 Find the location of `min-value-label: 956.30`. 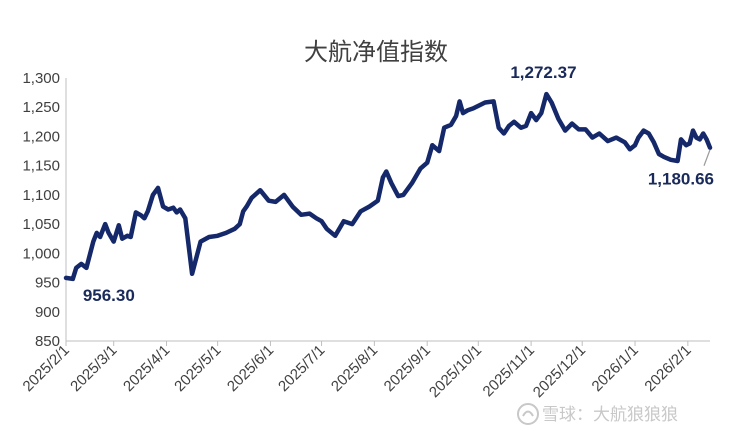

min-value-label: 956.30 is located at coordinates (109, 295).